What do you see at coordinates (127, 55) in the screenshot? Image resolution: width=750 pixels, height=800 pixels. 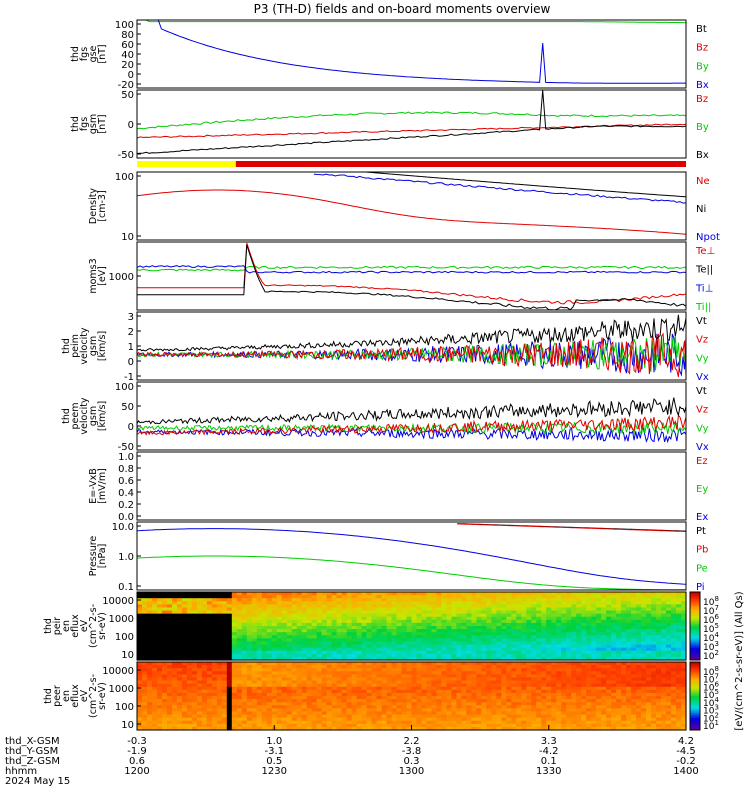 I see `y-tick-label: 40` at bounding box center [127, 55].